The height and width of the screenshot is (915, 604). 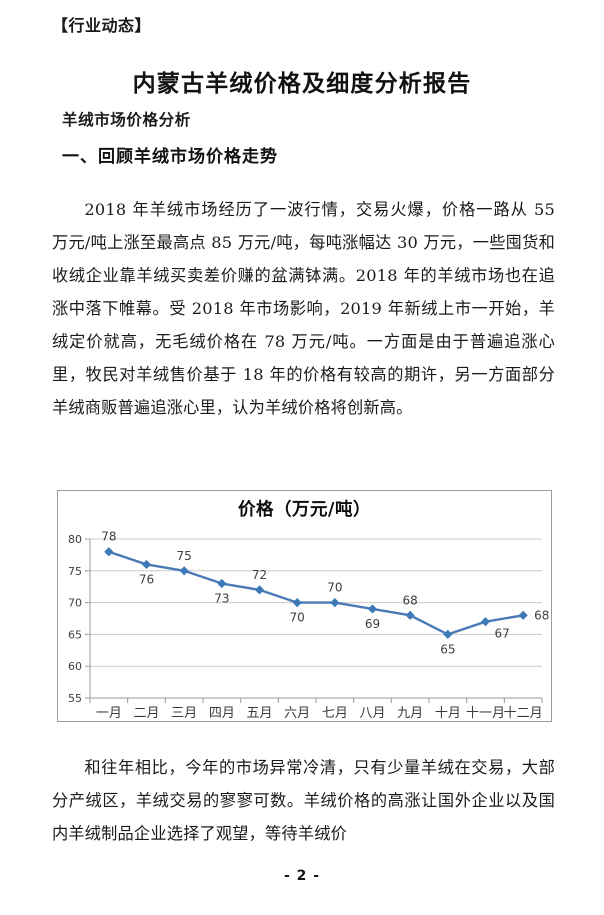 I want to click on y-axis-tick-label: 70, so click(x=75, y=603).